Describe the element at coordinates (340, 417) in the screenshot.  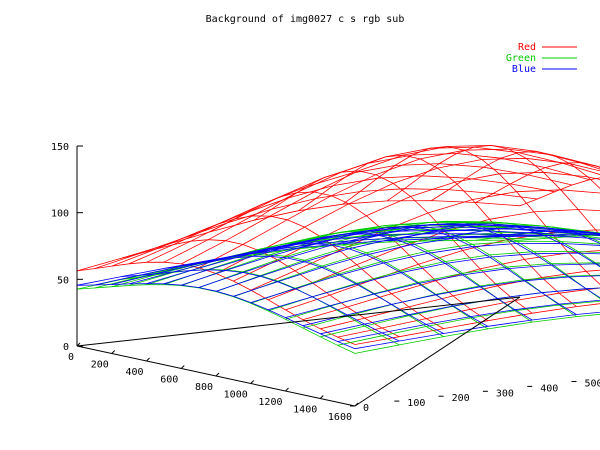
I see `x-tick-label-8: 1600` at that location.